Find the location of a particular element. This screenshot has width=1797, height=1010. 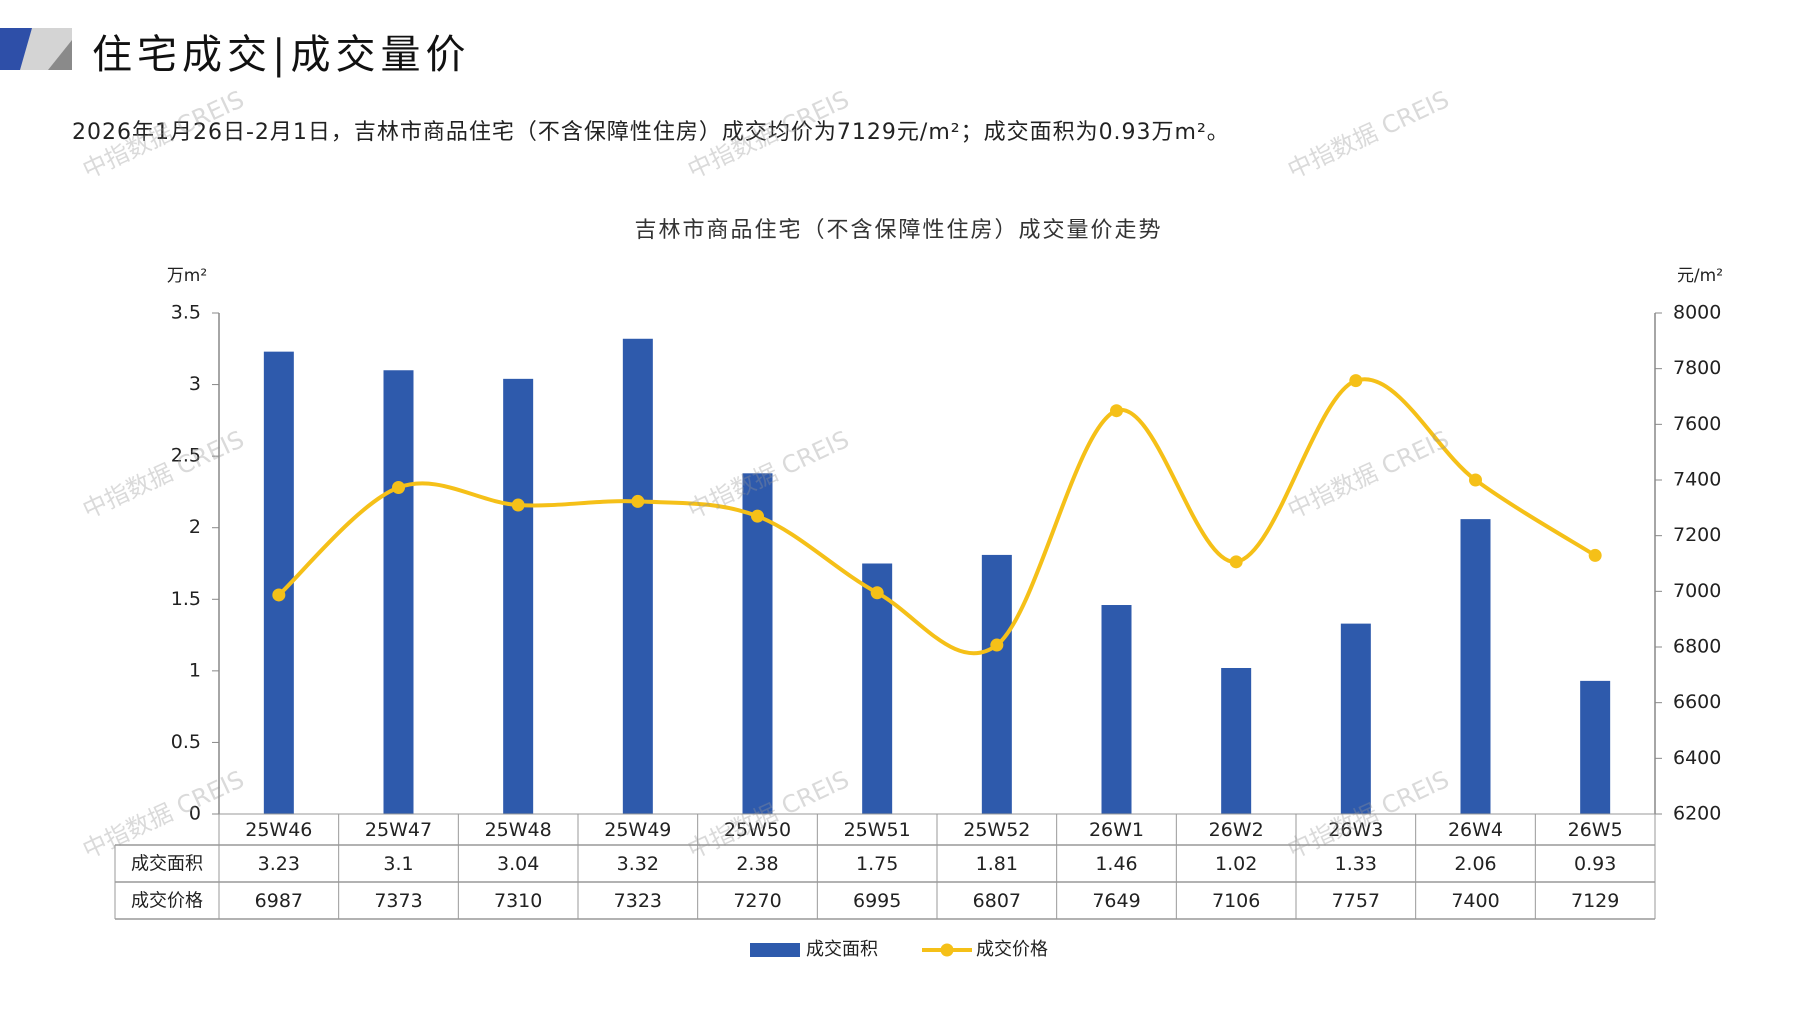

category-label: 25W52 is located at coordinates (996, 830).